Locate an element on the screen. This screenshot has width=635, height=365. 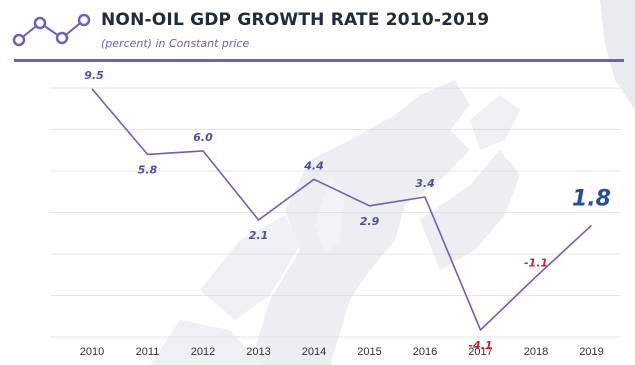
x-tick-label: 2016 is located at coordinates (425, 352).